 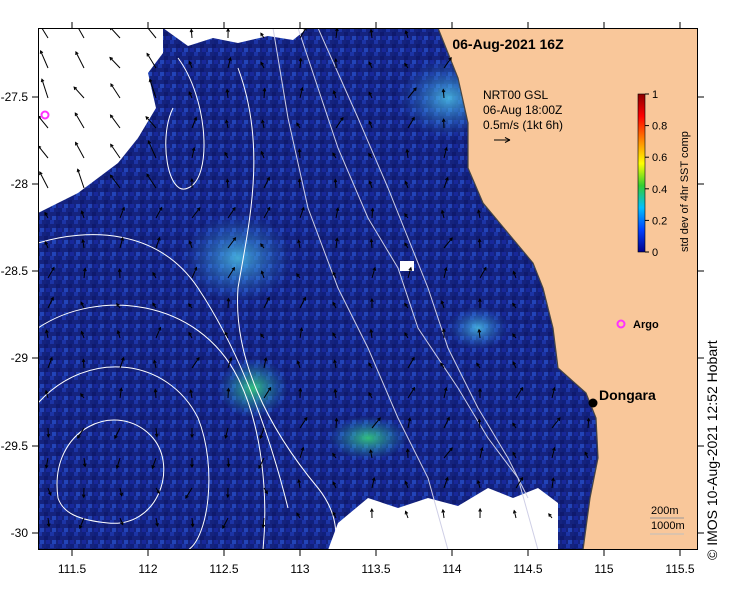 I want to click on colorbar-tick-label: 1, so click(x=655, y=95).